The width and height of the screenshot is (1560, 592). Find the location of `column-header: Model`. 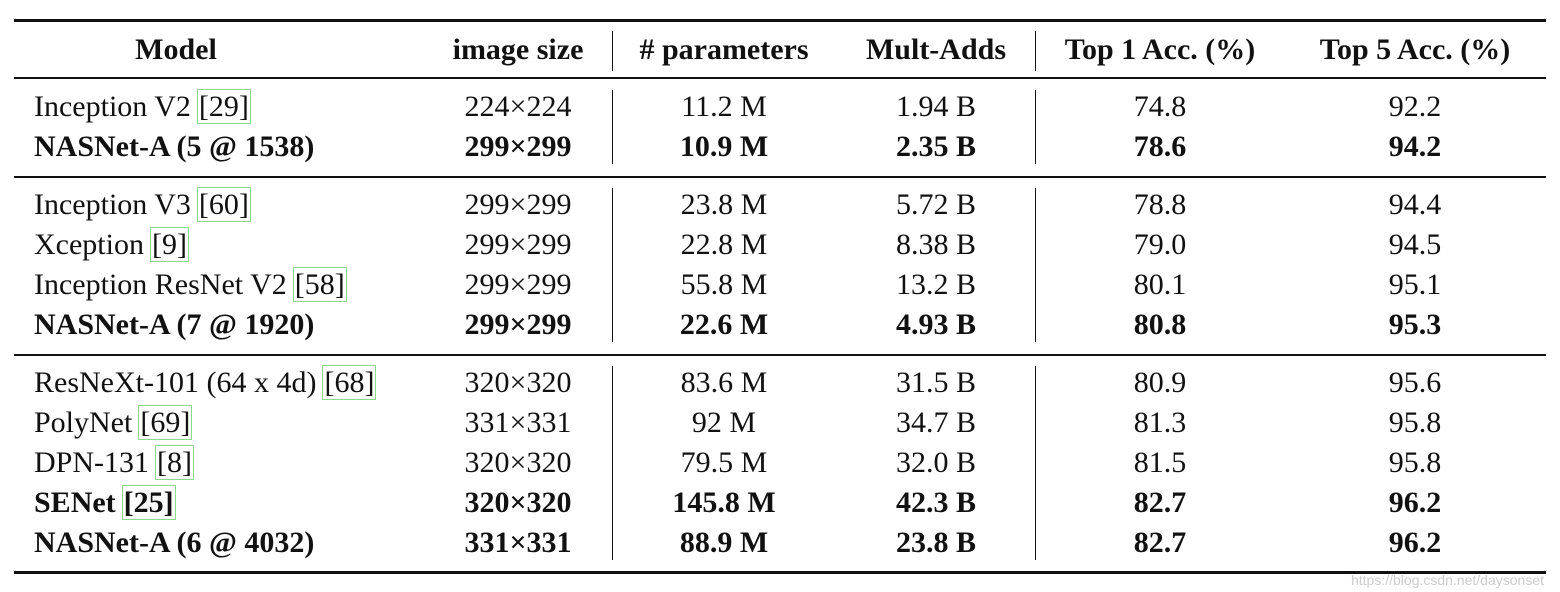

column-header: Model is located at coordinates (176, 49).